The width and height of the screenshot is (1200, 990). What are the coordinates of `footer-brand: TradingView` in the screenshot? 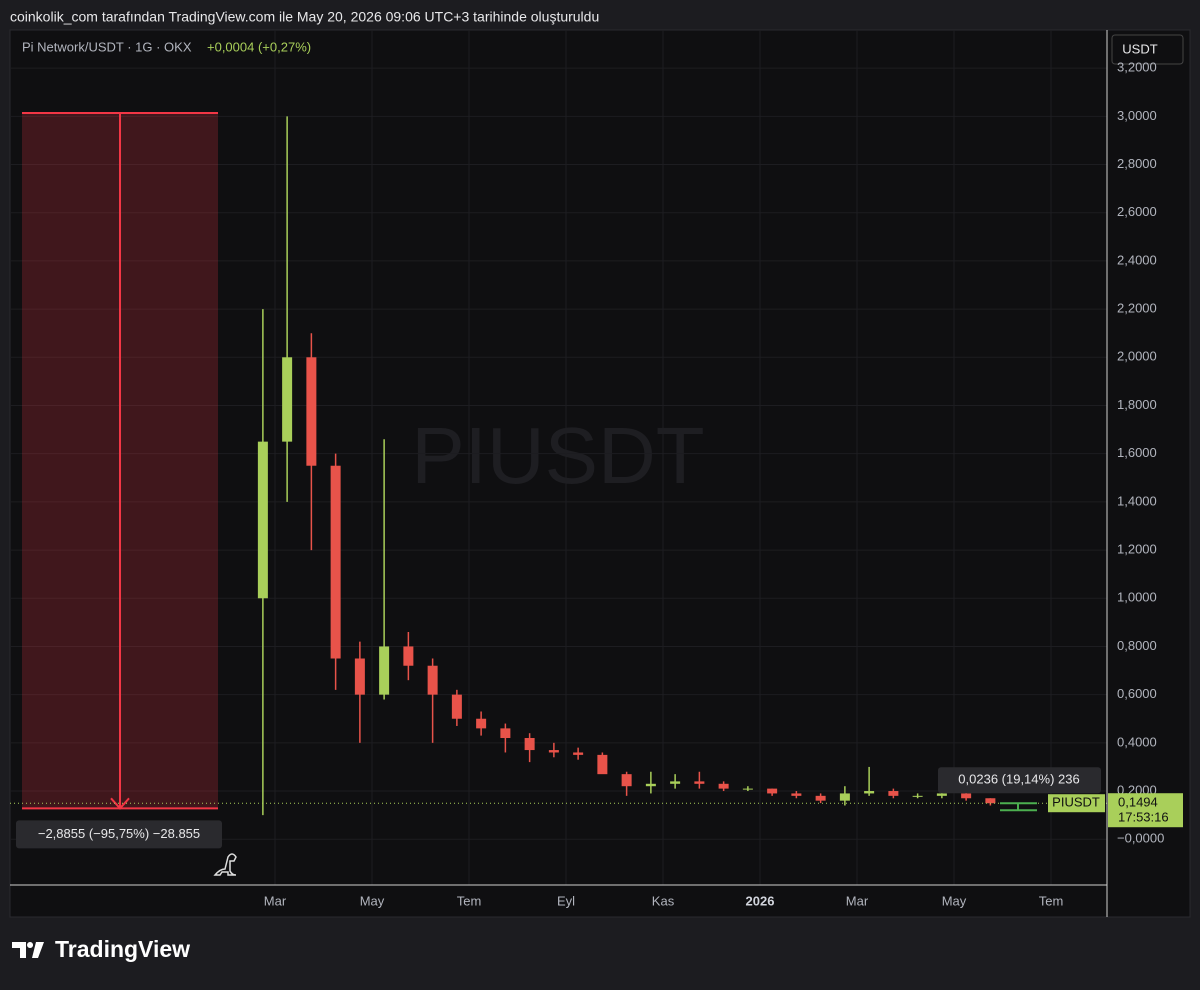 It's located at (122, 949).